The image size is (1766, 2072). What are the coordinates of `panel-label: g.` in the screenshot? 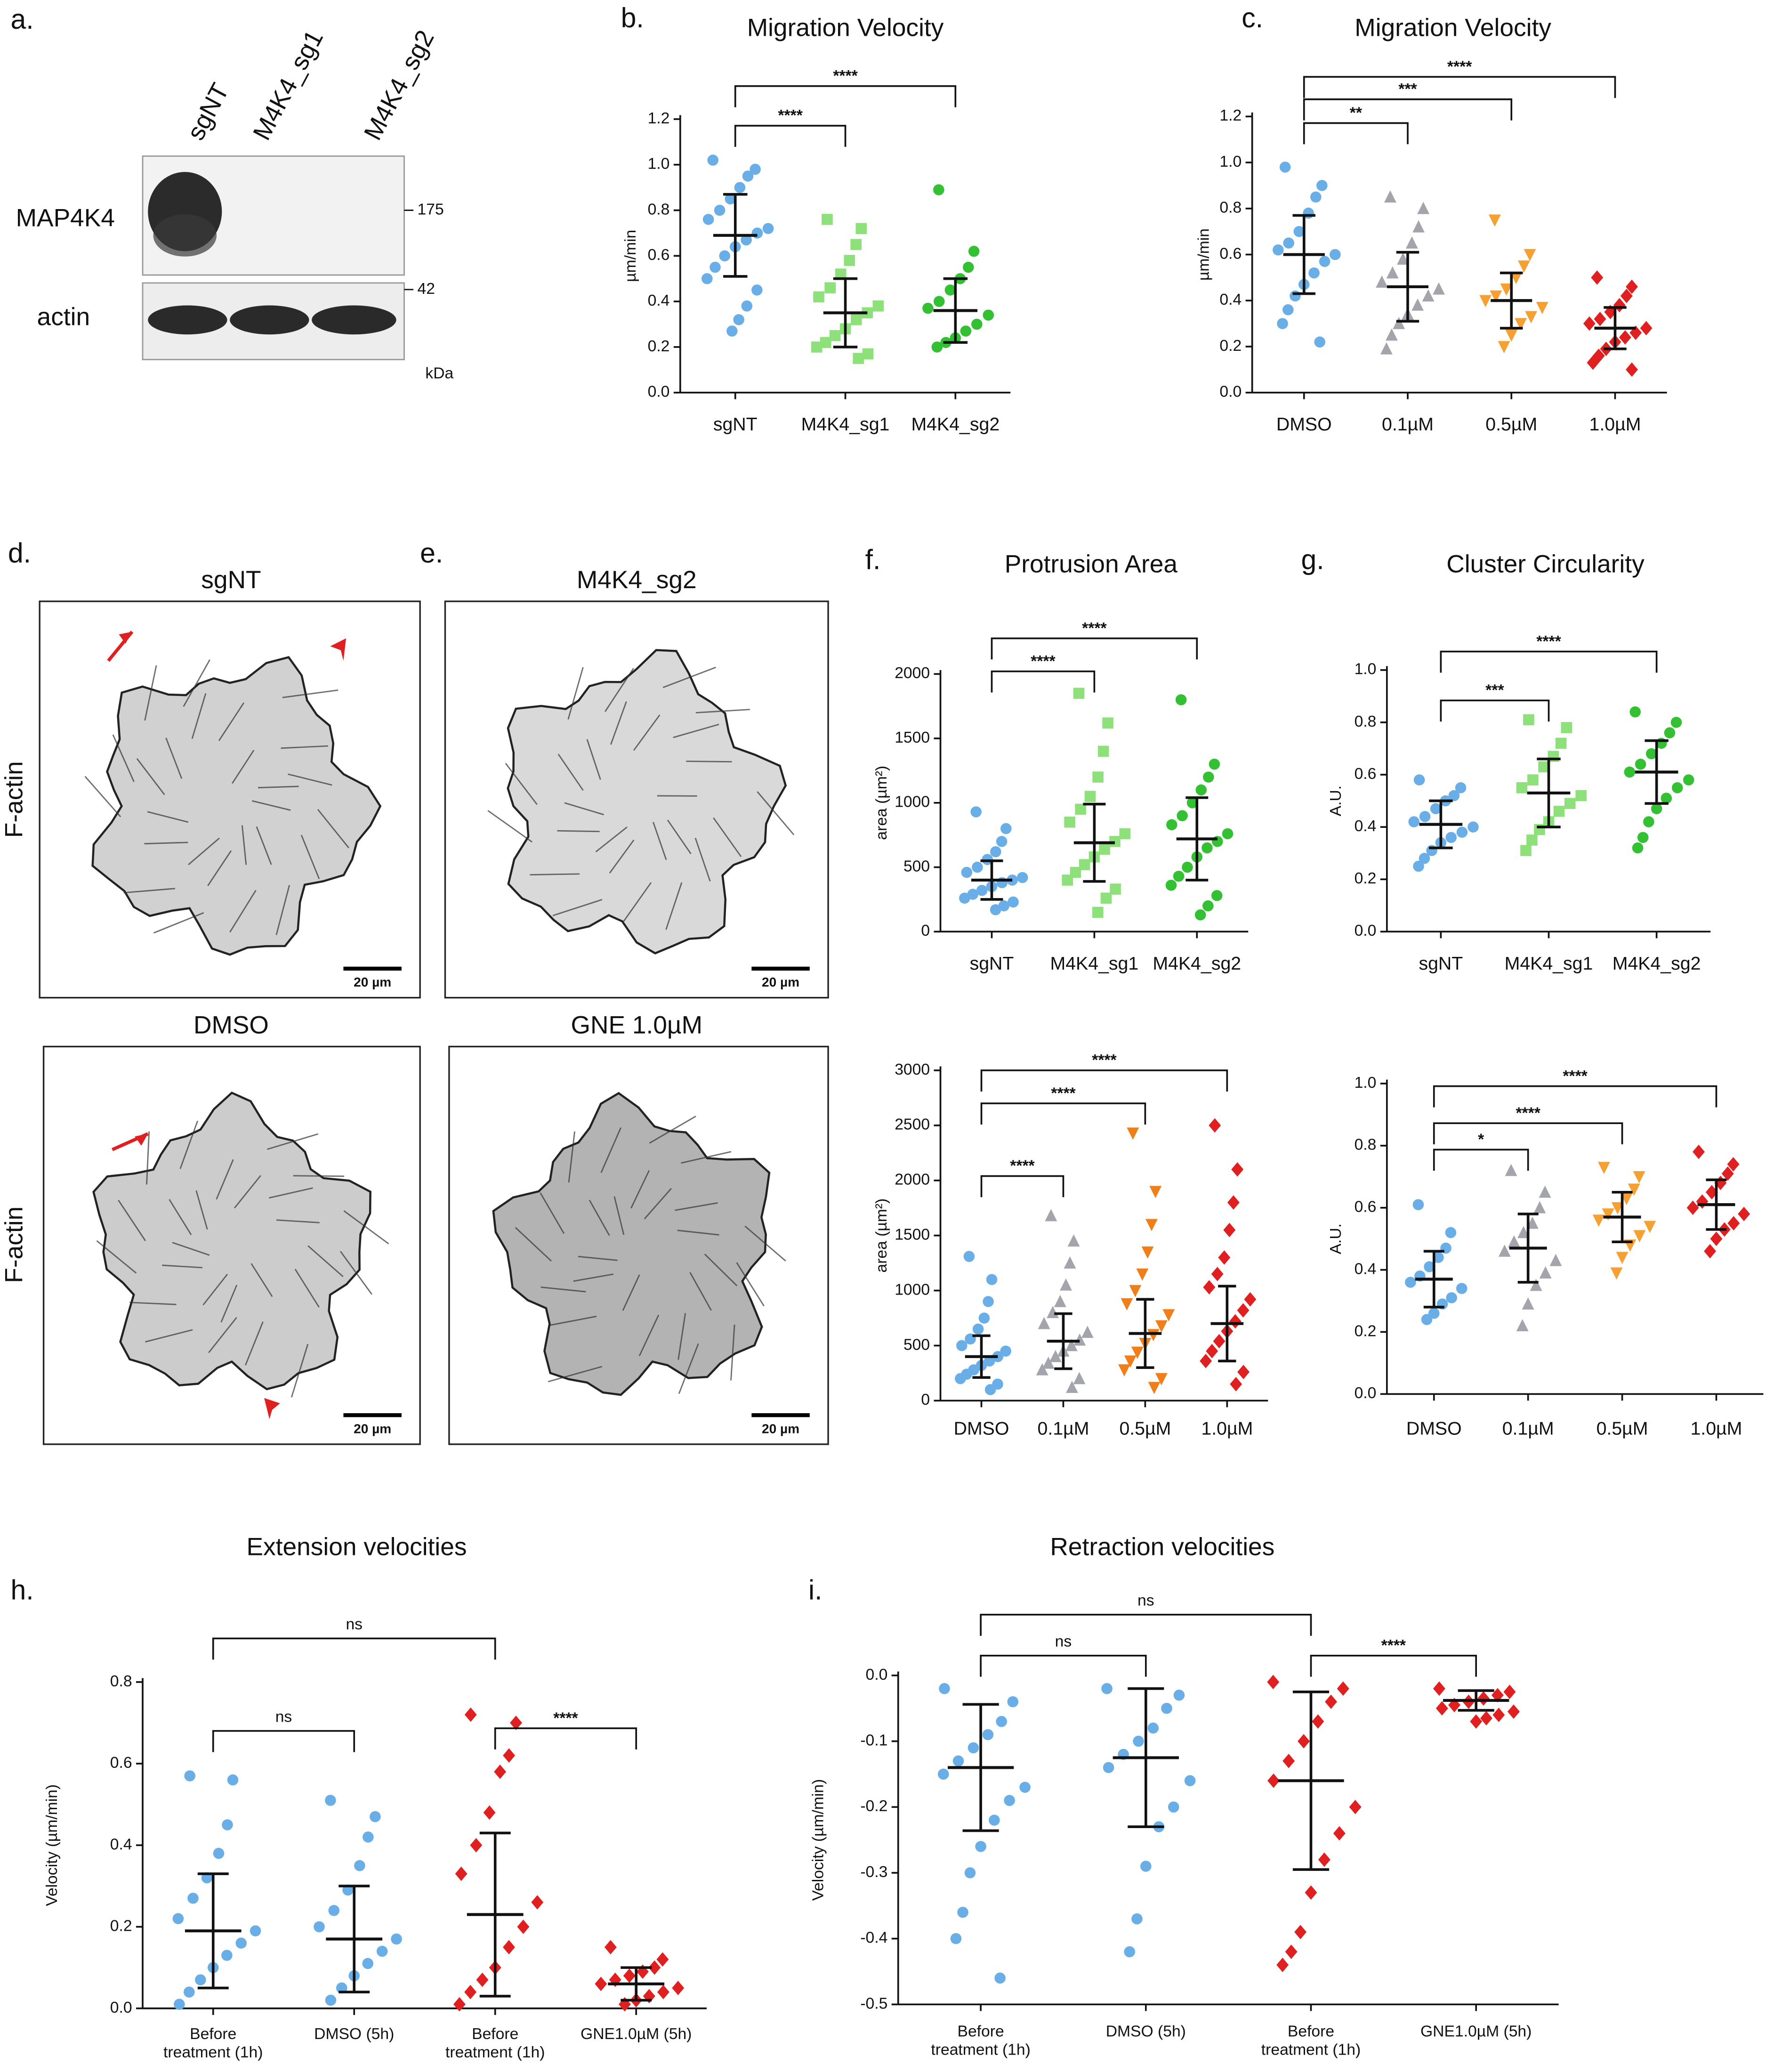 It's located at (1312, 560).